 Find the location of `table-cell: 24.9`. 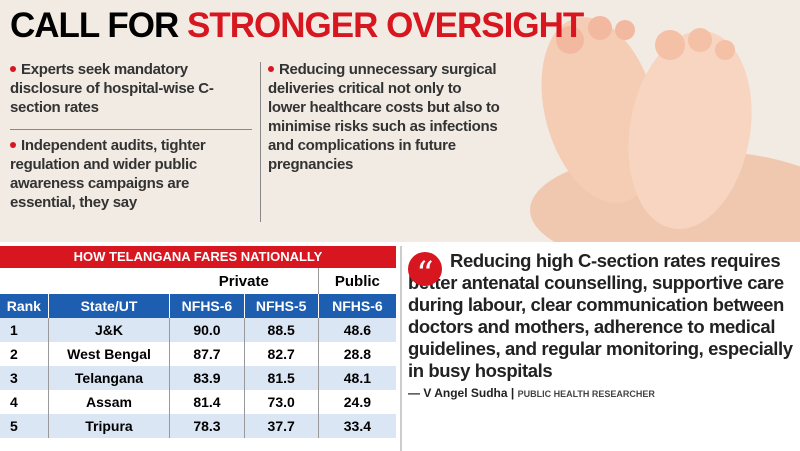

table-cell: 24.9 is located at coordinates (356, 402).